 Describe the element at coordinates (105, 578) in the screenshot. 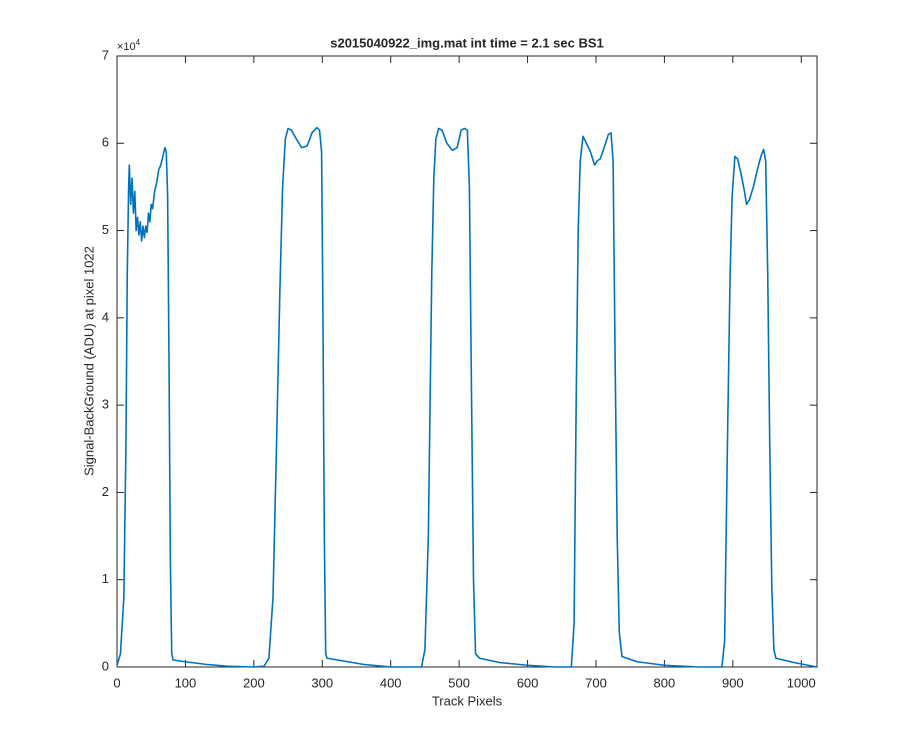

I see `y-tick-label: 1` at that location.